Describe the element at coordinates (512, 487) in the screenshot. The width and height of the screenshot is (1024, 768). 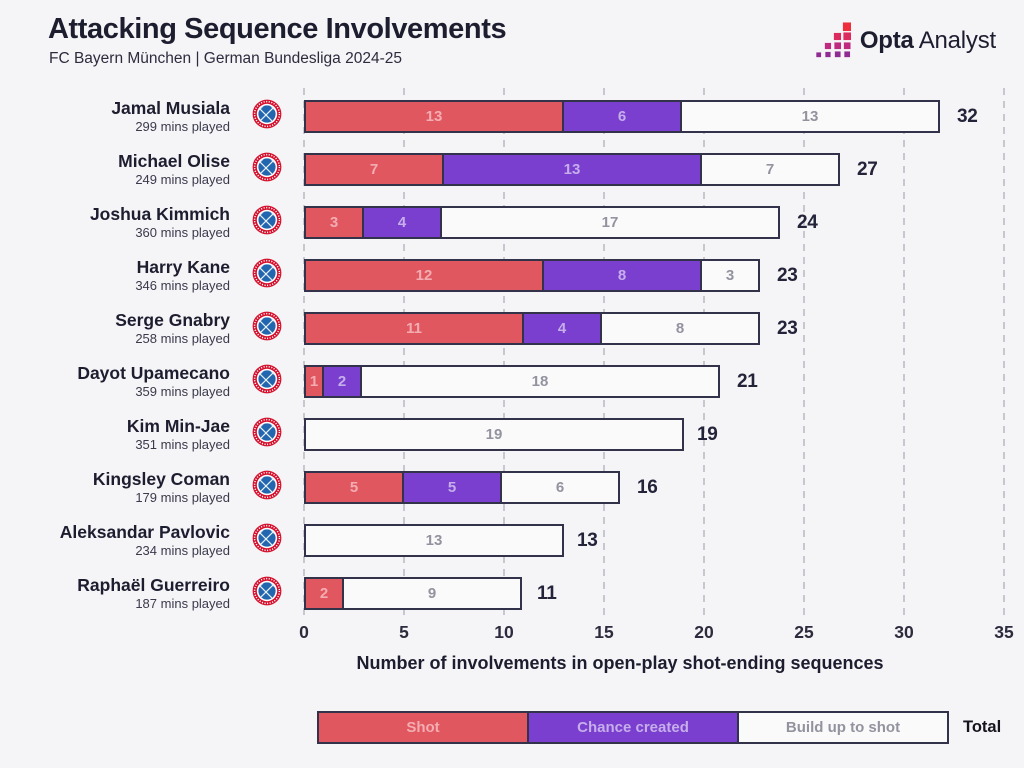
I see `player-row: Kingsley Coman 179 mins played 5 5 6 16` at that location.